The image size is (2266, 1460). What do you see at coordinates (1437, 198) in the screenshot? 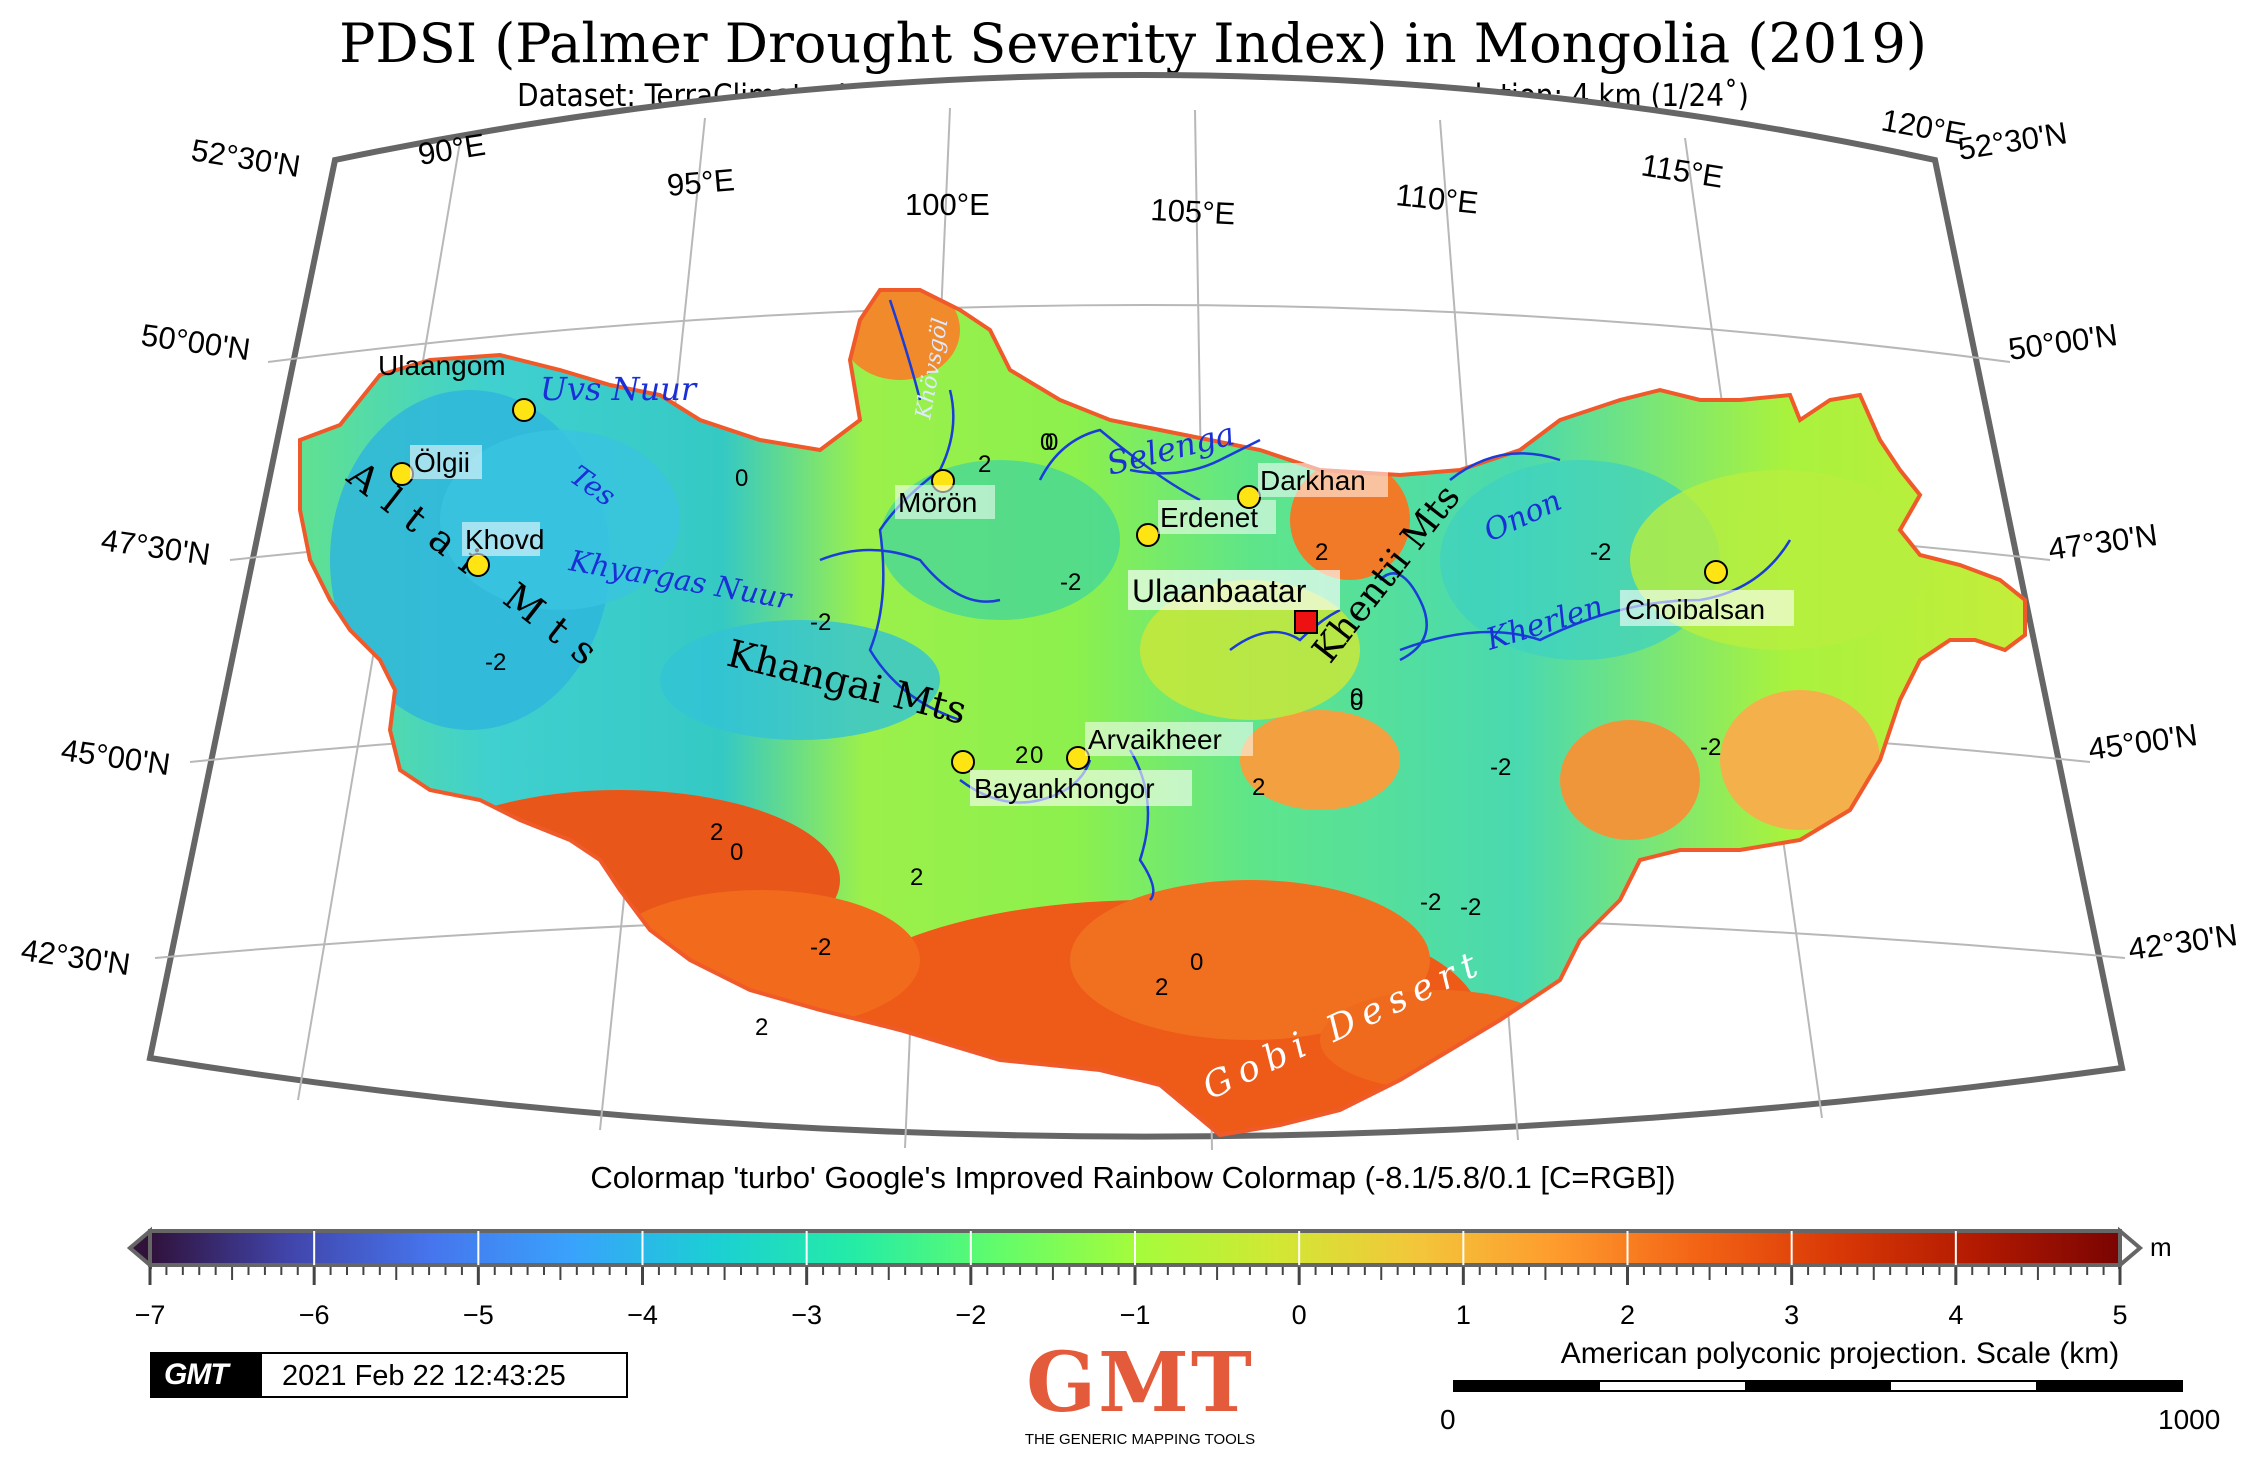
I see `lon-label: 110°E` at bounding box center [1437, 198].